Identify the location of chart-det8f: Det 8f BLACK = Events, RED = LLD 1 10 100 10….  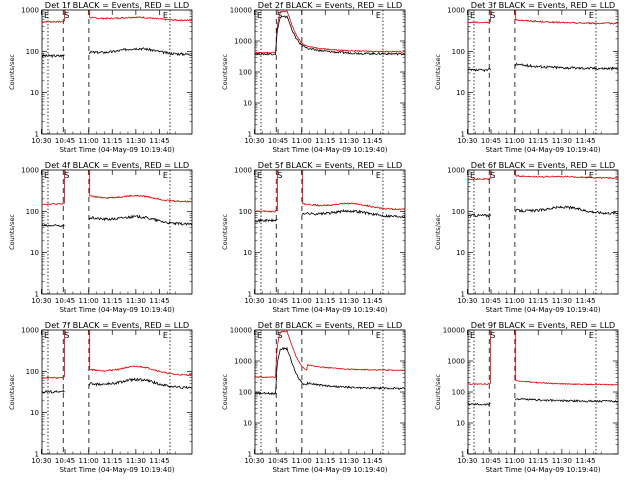
(313, 397).